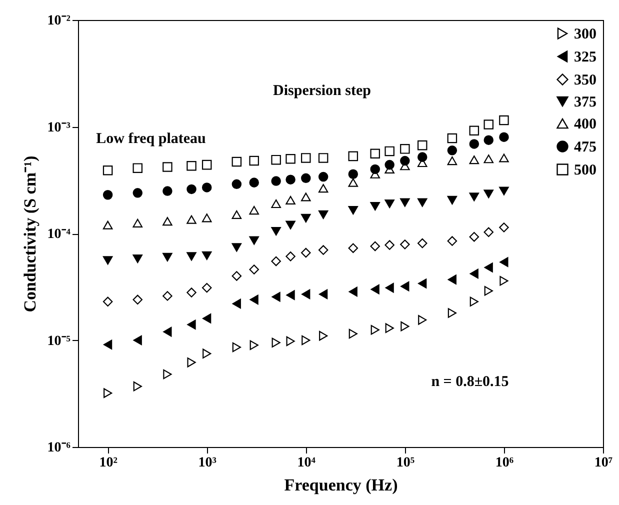  Describe the element at coordinates (322, 91) in the screenshot. I see `annotation: Dispersion step` at that location.